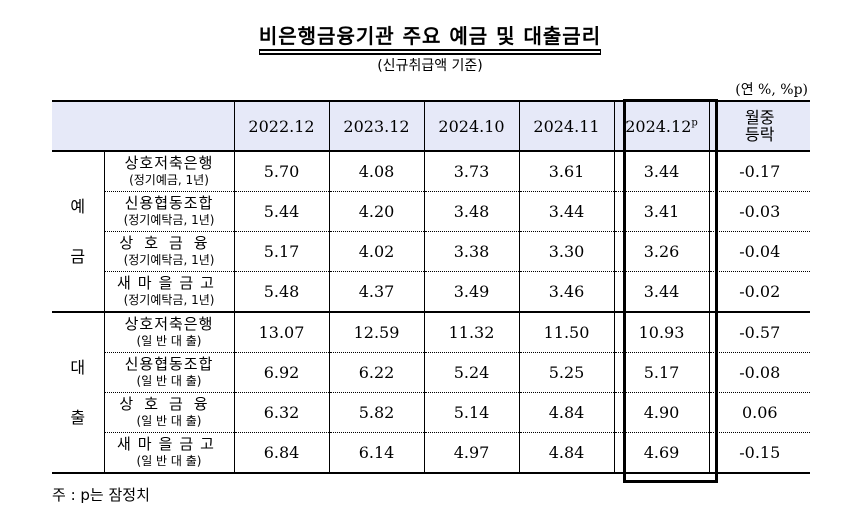  Describe the element at coordinates (760, 117) in the screenshot. I see `change-header-line: 월중` at that location.